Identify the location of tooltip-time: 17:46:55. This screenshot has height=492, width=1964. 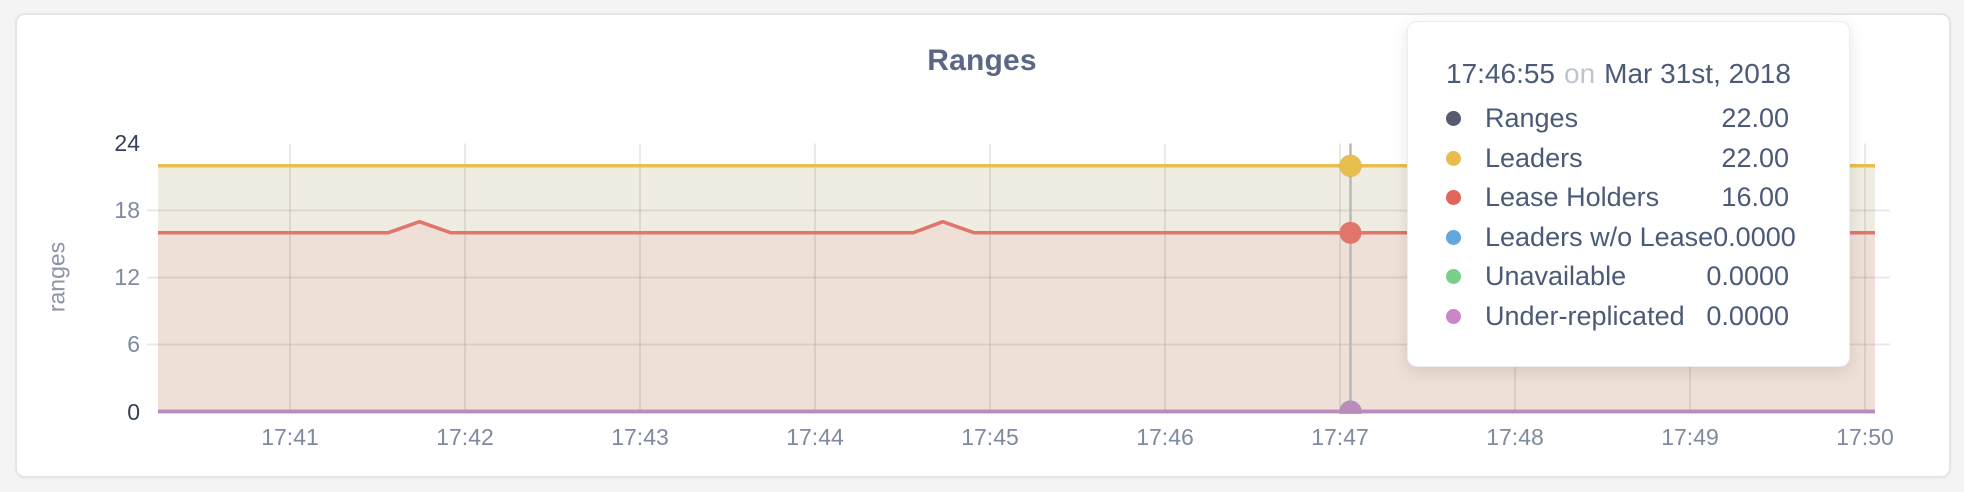
(1500, 73).